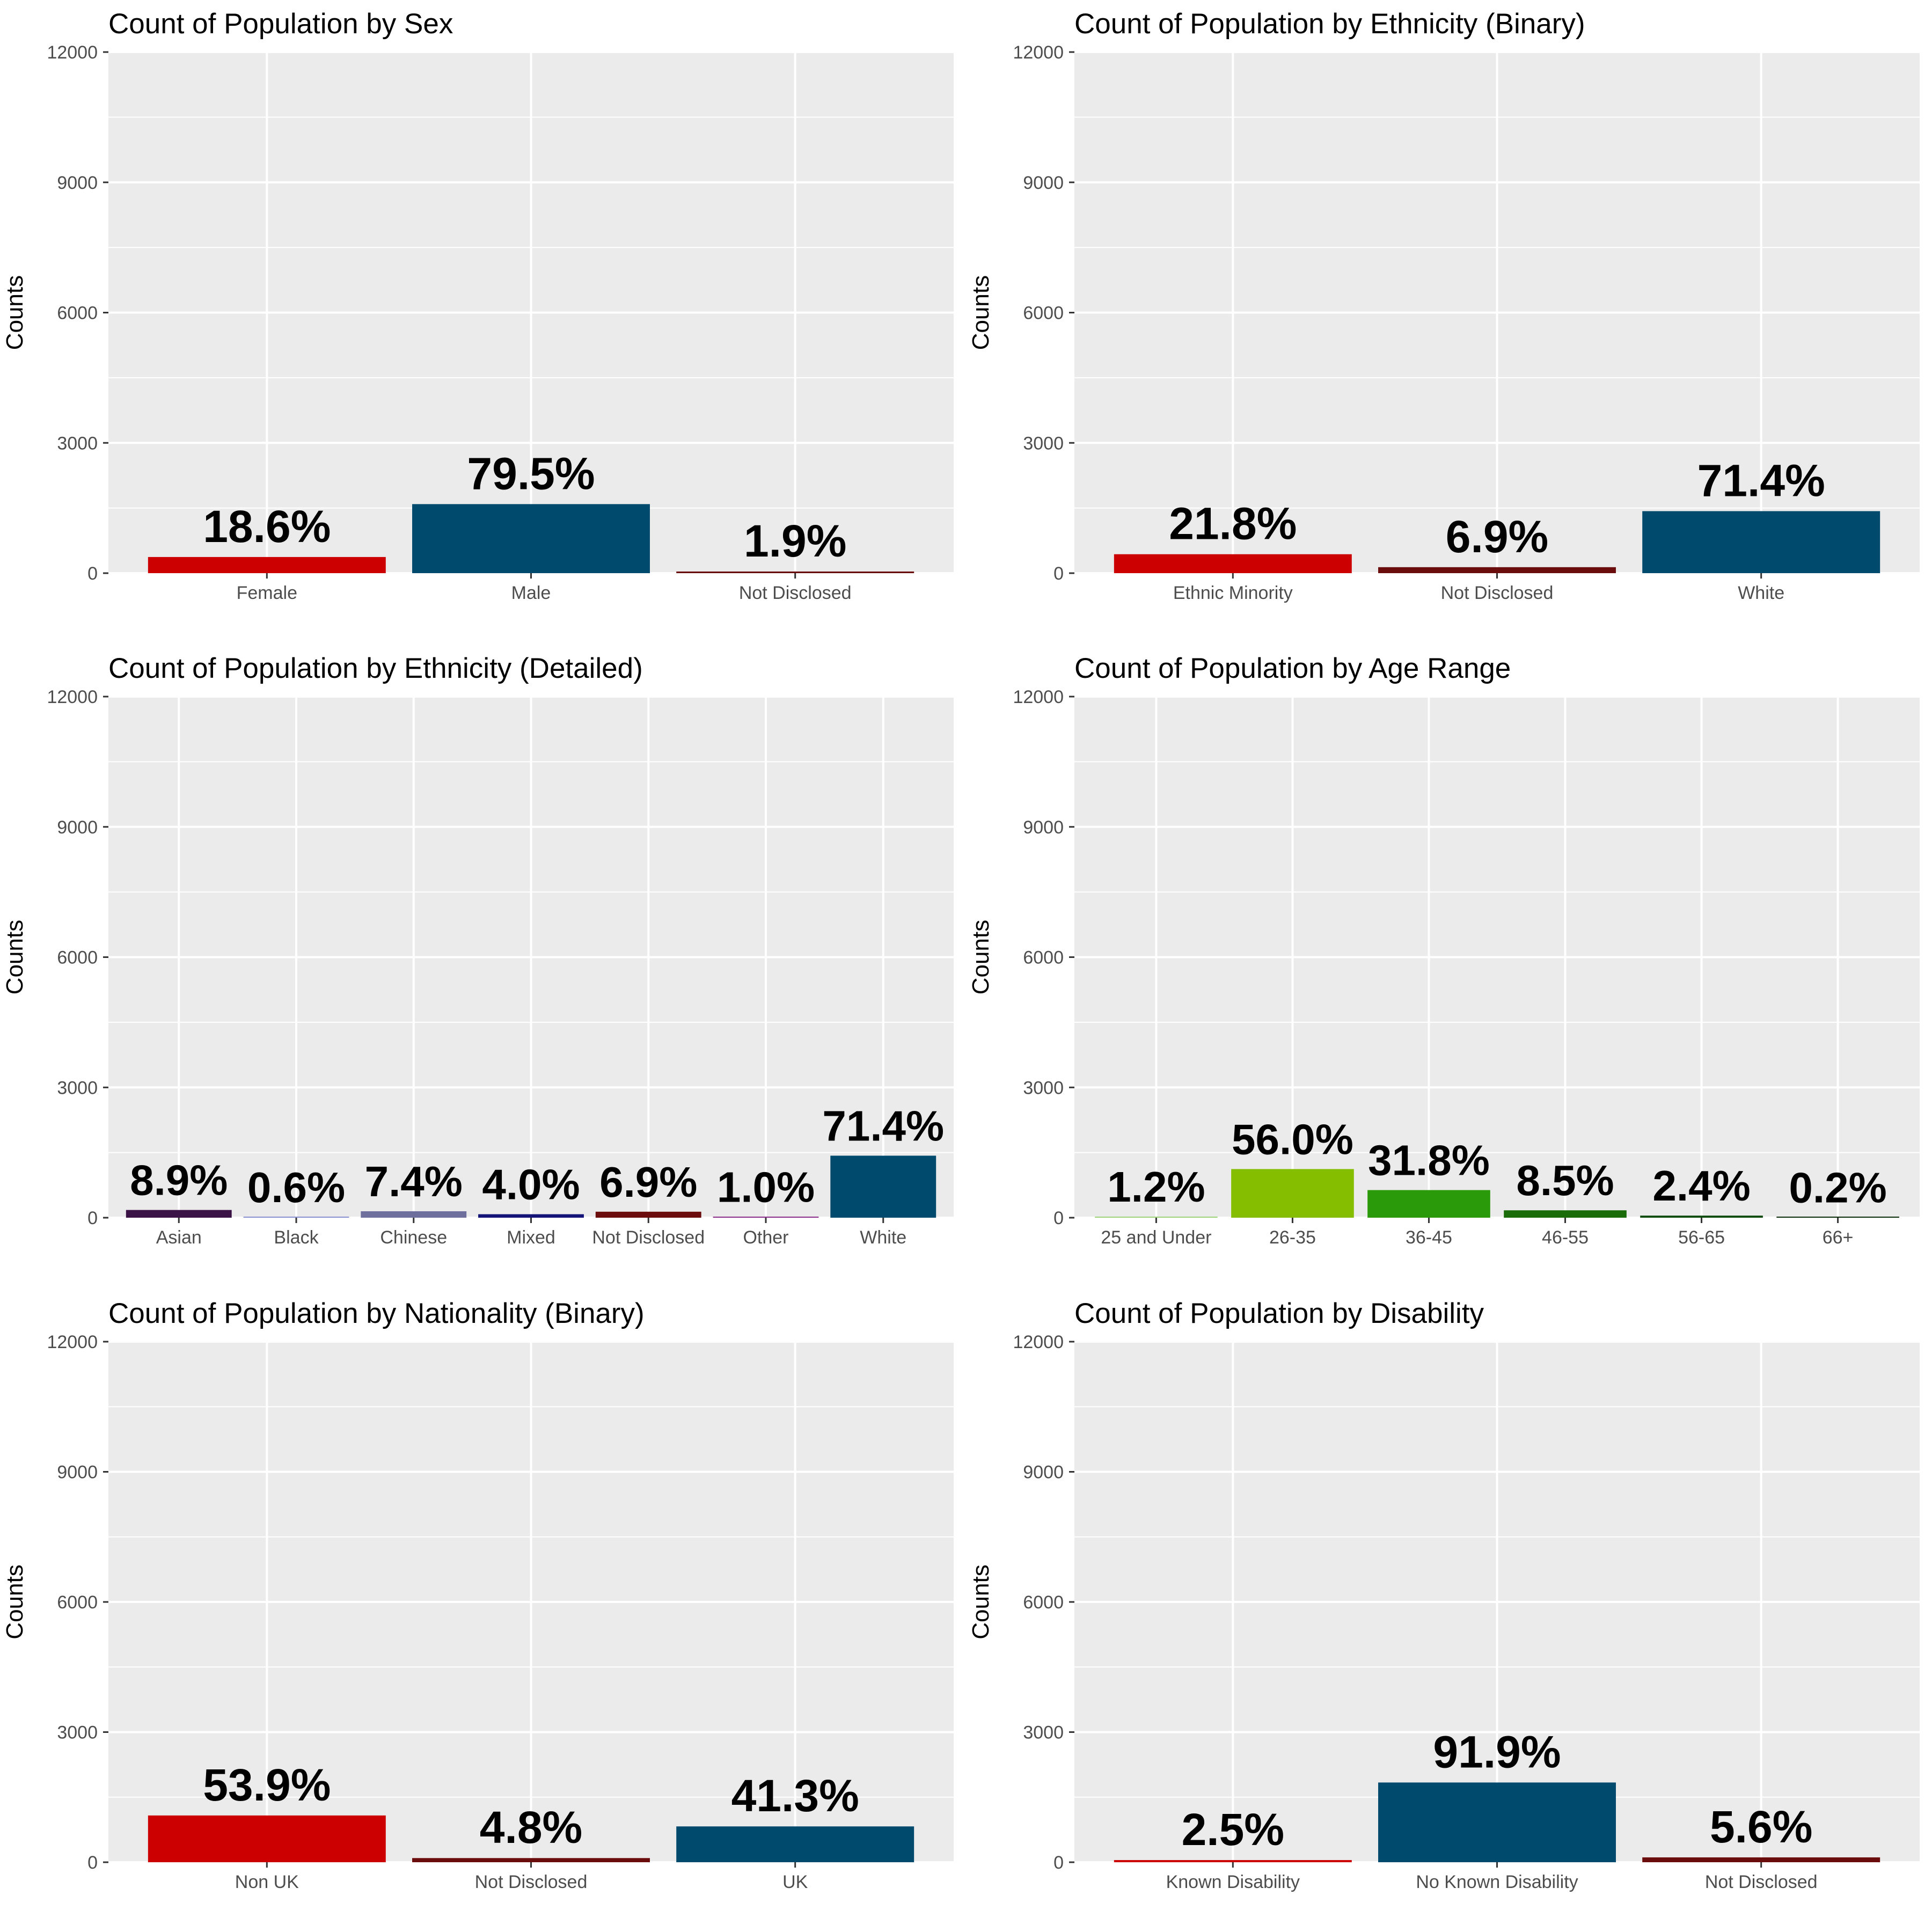 Image resolution: width=1932 pixels, height=1932 pixels. What do you see at coordinates (1838, 1237) in the screenshot?
I see `x-tick-label: 66+` at bounding box center [1838, 1237].